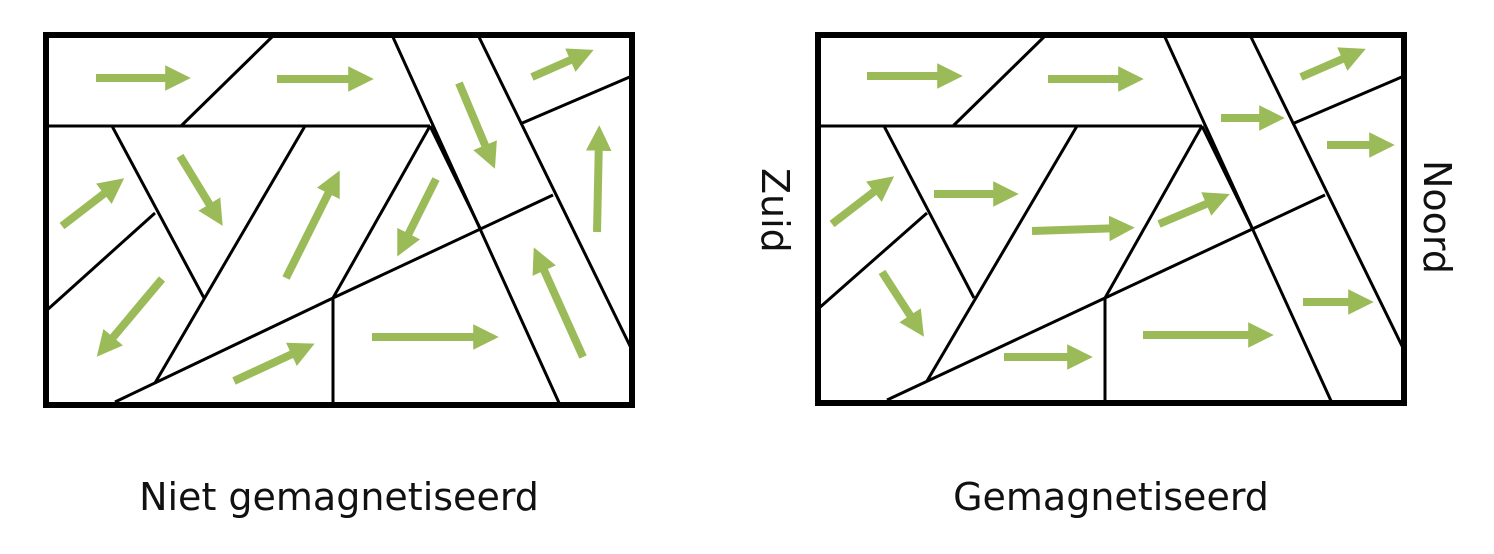  I want to click on south-pole-label: Zuid, so click(775, 210).